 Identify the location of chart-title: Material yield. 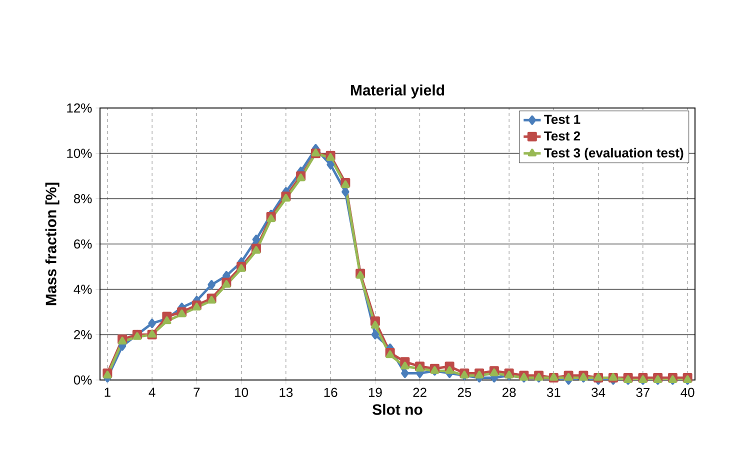
(397, 91).